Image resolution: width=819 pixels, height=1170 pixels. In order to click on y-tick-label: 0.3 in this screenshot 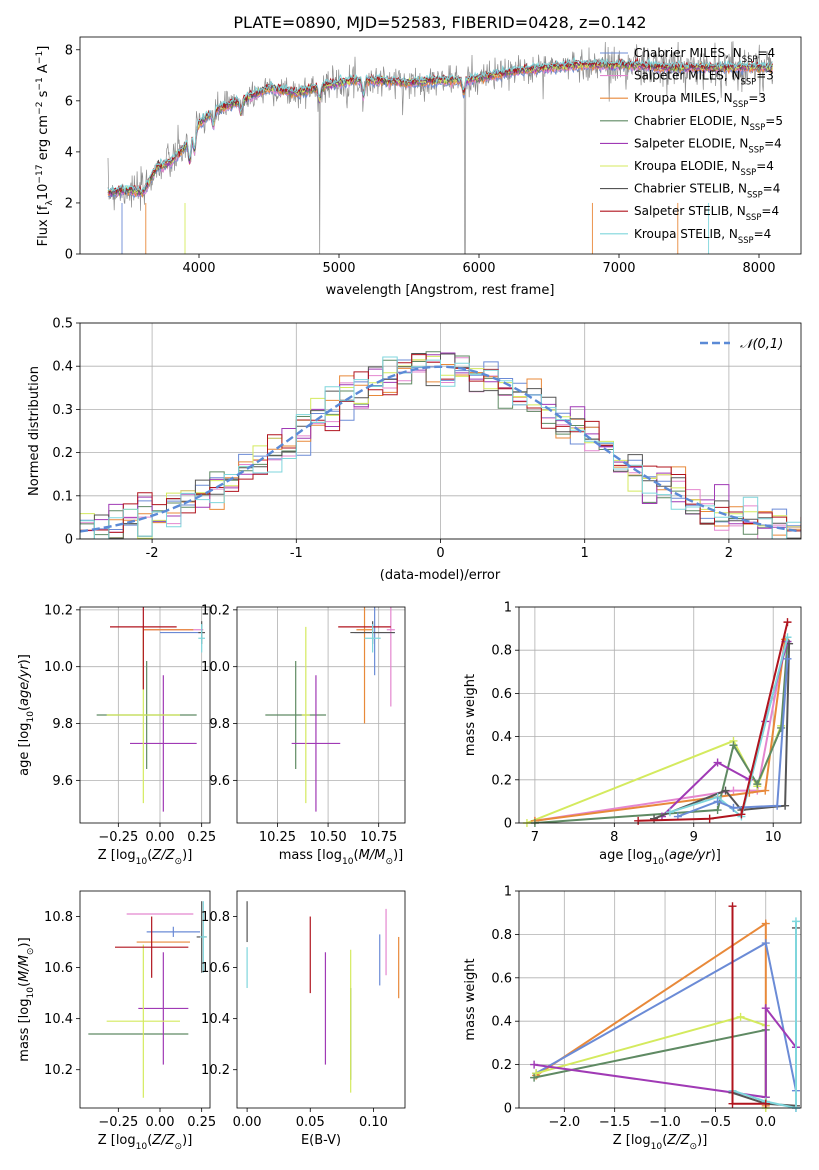, I will do `click(62, 410)`.